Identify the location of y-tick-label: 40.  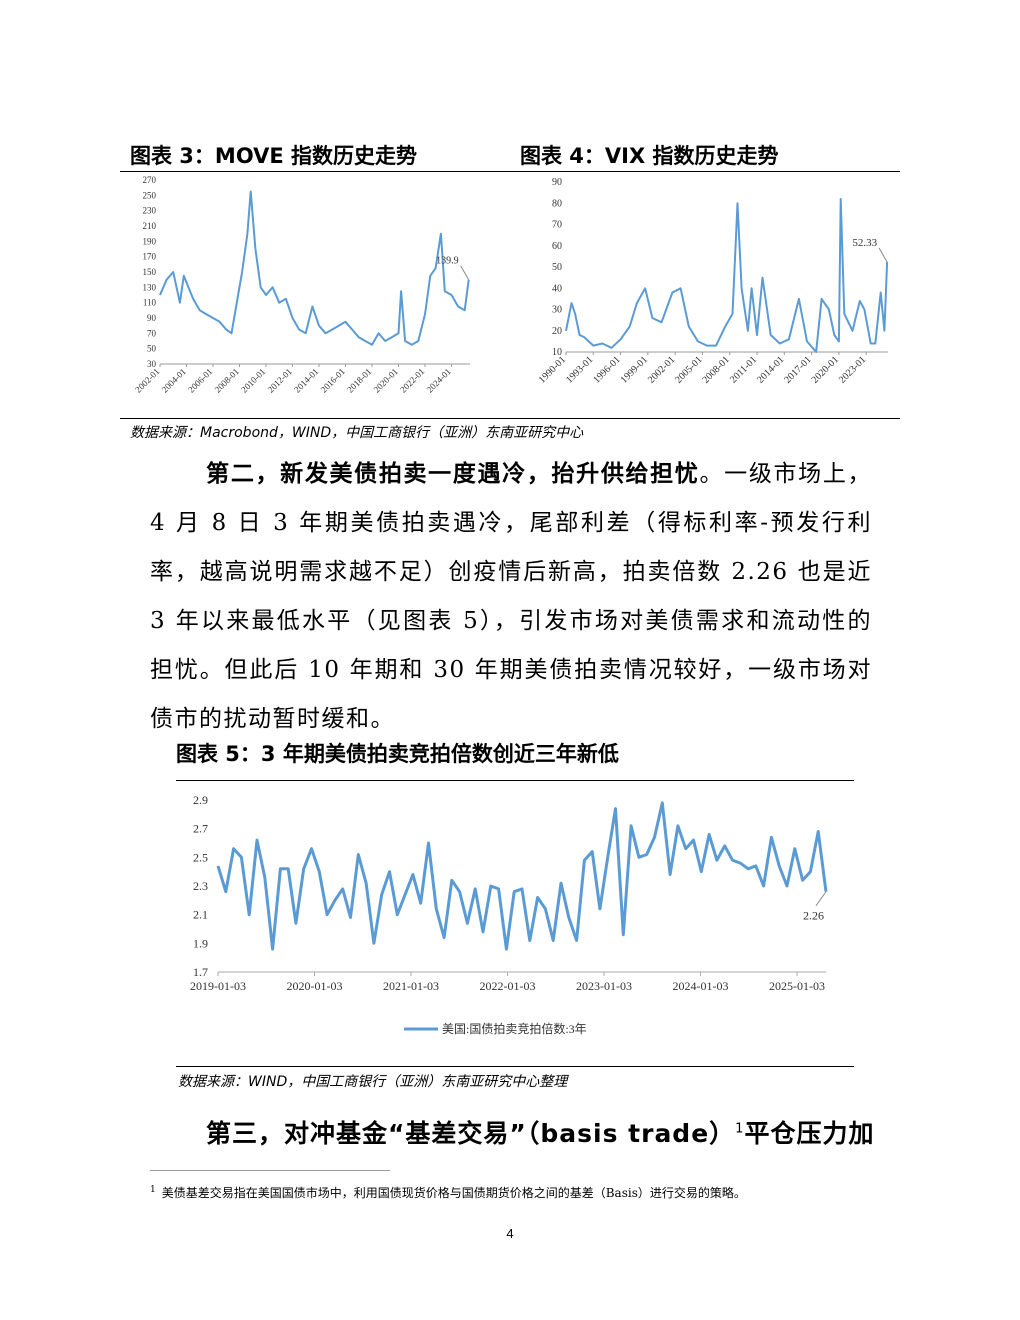
(557, 288).